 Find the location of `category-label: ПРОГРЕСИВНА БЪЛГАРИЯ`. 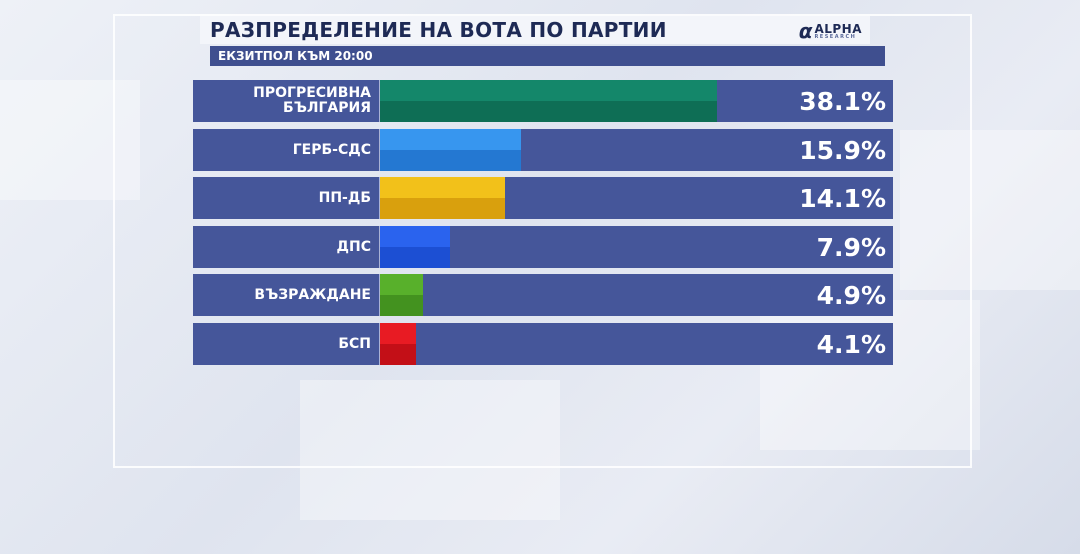

category-label: ПРОГРЕСИВНА БЪЛГАРИЯ is located at coordinates (284, 101).